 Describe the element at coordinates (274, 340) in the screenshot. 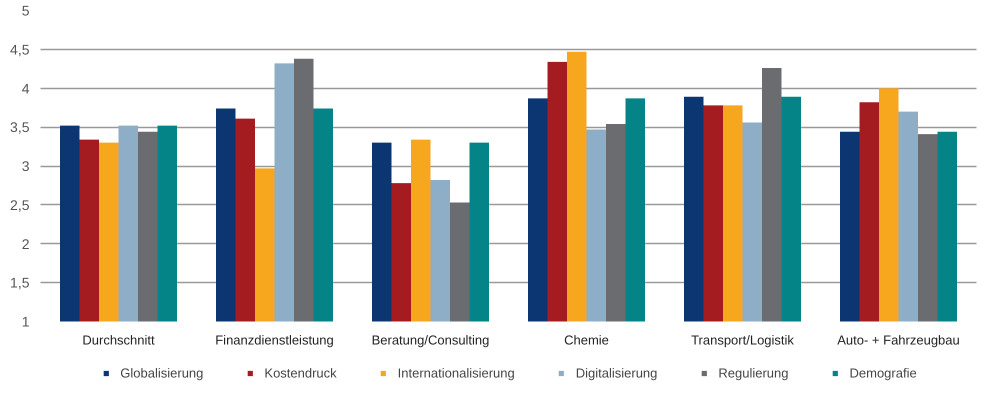

I see `x-tick-label: Finanzdienstleistung` at that location.